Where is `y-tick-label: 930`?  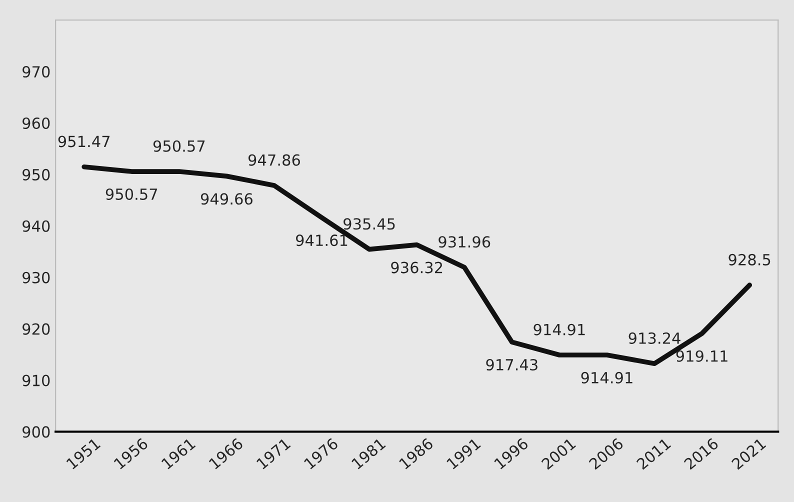 y-tick-label: 930 is located at coordinates (36, 278).